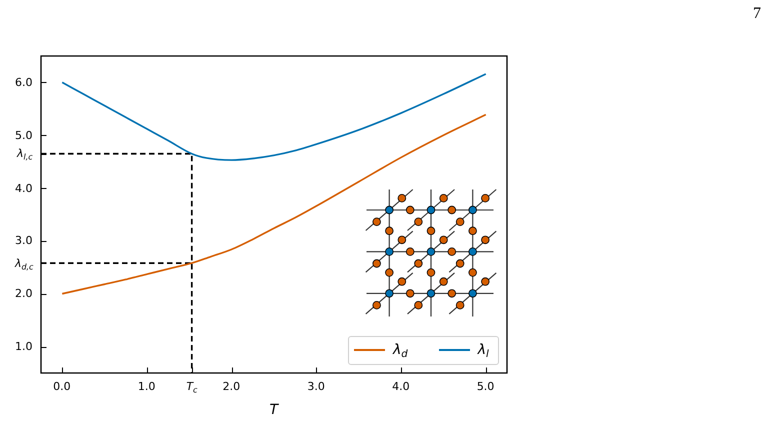 Image resolution: width=771 pixels, height=423 pixels. I want to click on x-tick-label: T$_{c}$, so click(192, 387).